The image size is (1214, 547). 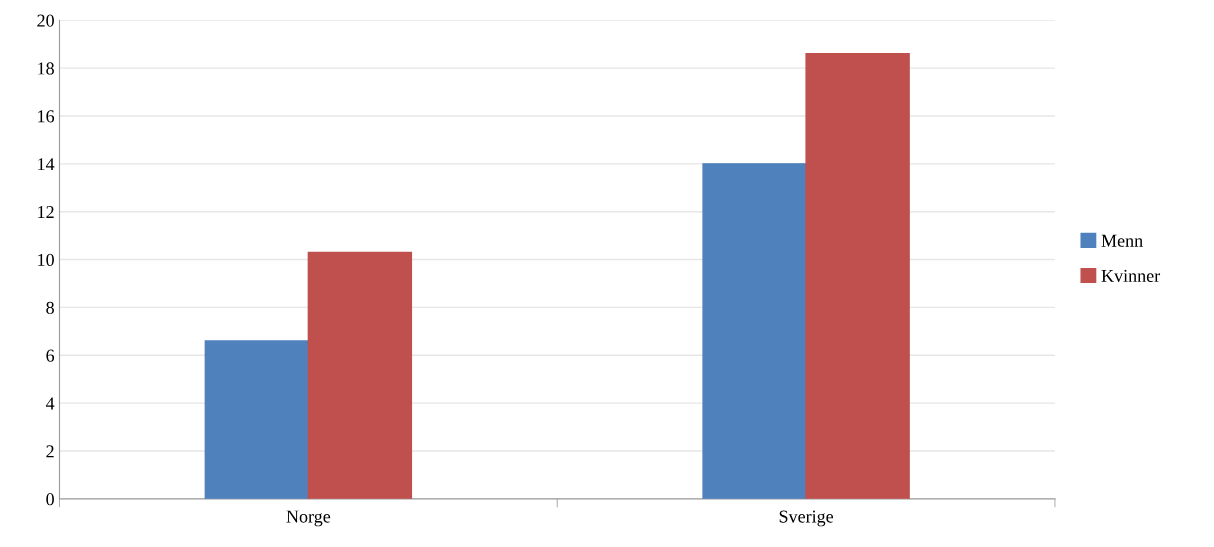 I want to click on legend-label: Kvinner, so click(x=1131, y=275).